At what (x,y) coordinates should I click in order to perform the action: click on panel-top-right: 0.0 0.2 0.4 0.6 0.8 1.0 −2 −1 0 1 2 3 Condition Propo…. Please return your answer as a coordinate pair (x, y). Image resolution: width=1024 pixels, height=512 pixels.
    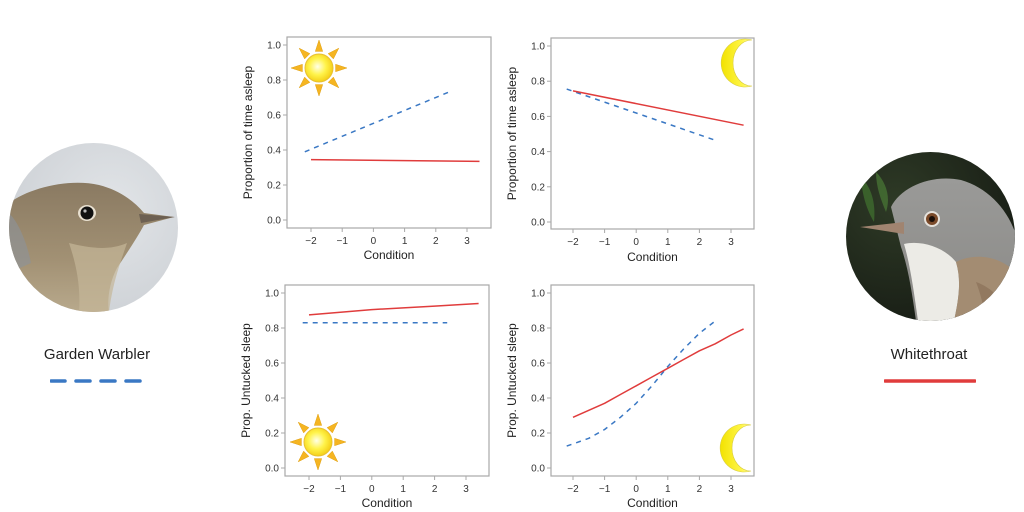
    Looking at the image, I should click on (630, 150).